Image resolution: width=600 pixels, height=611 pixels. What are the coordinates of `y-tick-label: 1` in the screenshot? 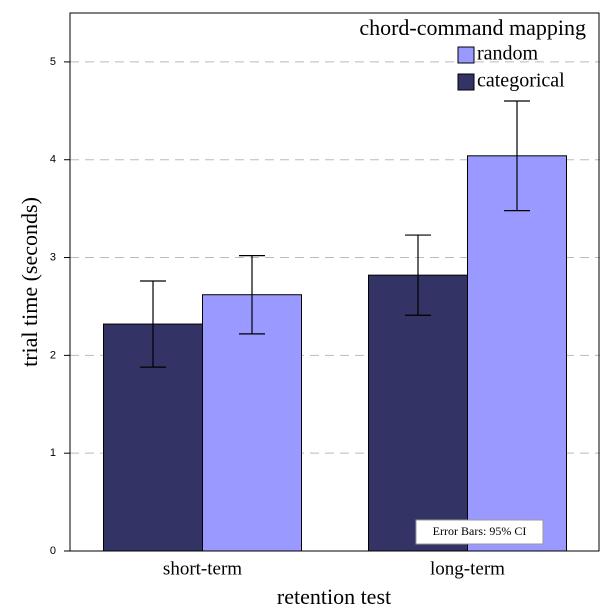 It's located at (53, 453).